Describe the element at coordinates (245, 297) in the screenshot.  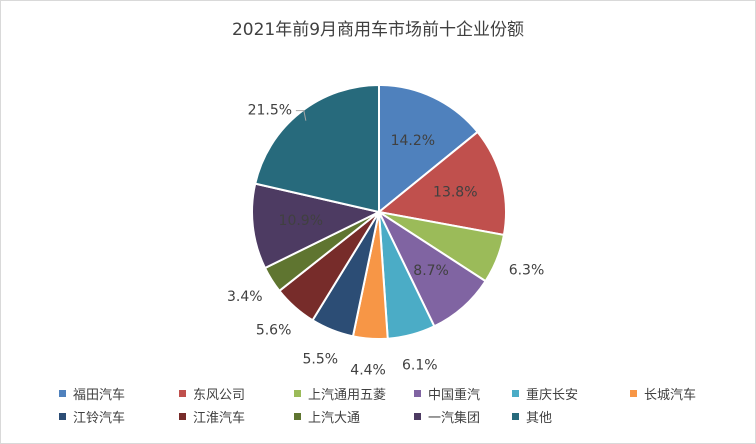
I see `data-label-9: 3.4%` at that location.